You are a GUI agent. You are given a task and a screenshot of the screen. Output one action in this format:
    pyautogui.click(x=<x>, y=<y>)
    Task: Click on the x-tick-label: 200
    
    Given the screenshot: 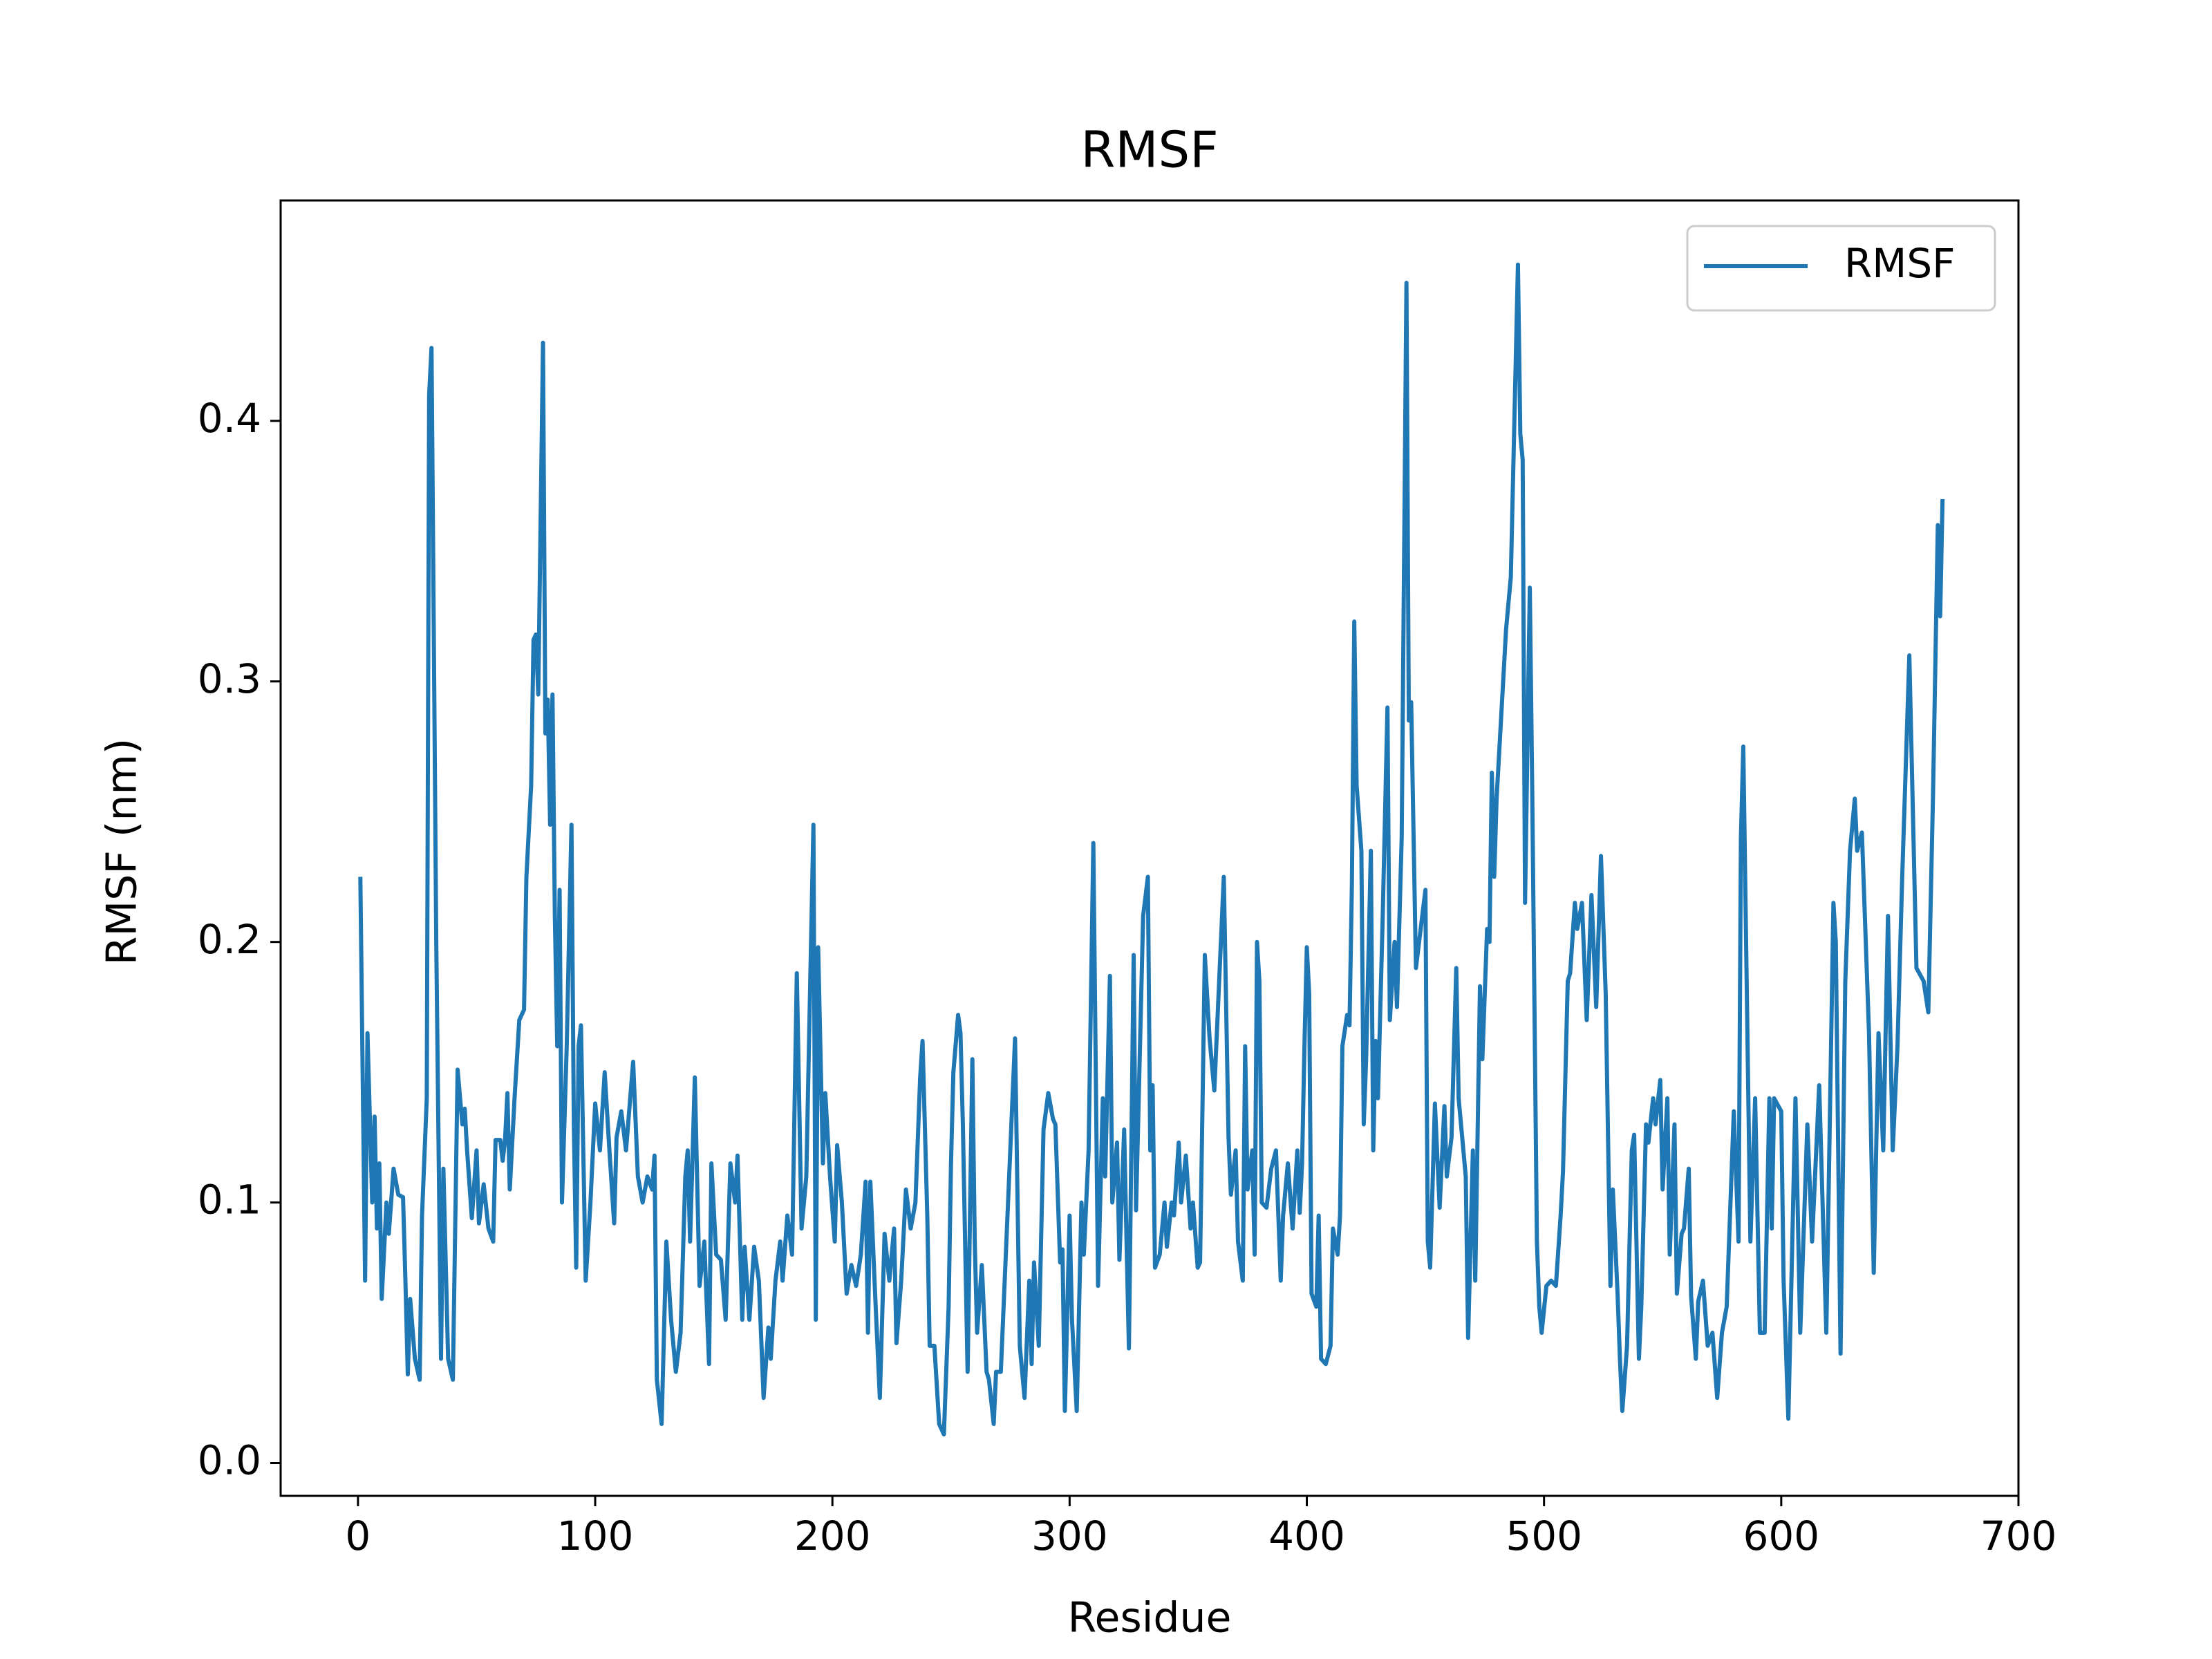 What is the action you would take?
    pyautogui.click(x=833, y=1535)
    